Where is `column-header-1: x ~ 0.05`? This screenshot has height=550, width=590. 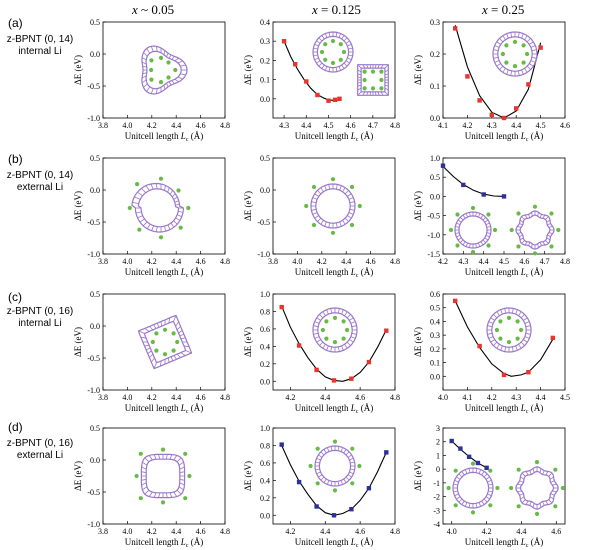
column-header-1: x ~ 0.05 is located at coordinates (153, 9).